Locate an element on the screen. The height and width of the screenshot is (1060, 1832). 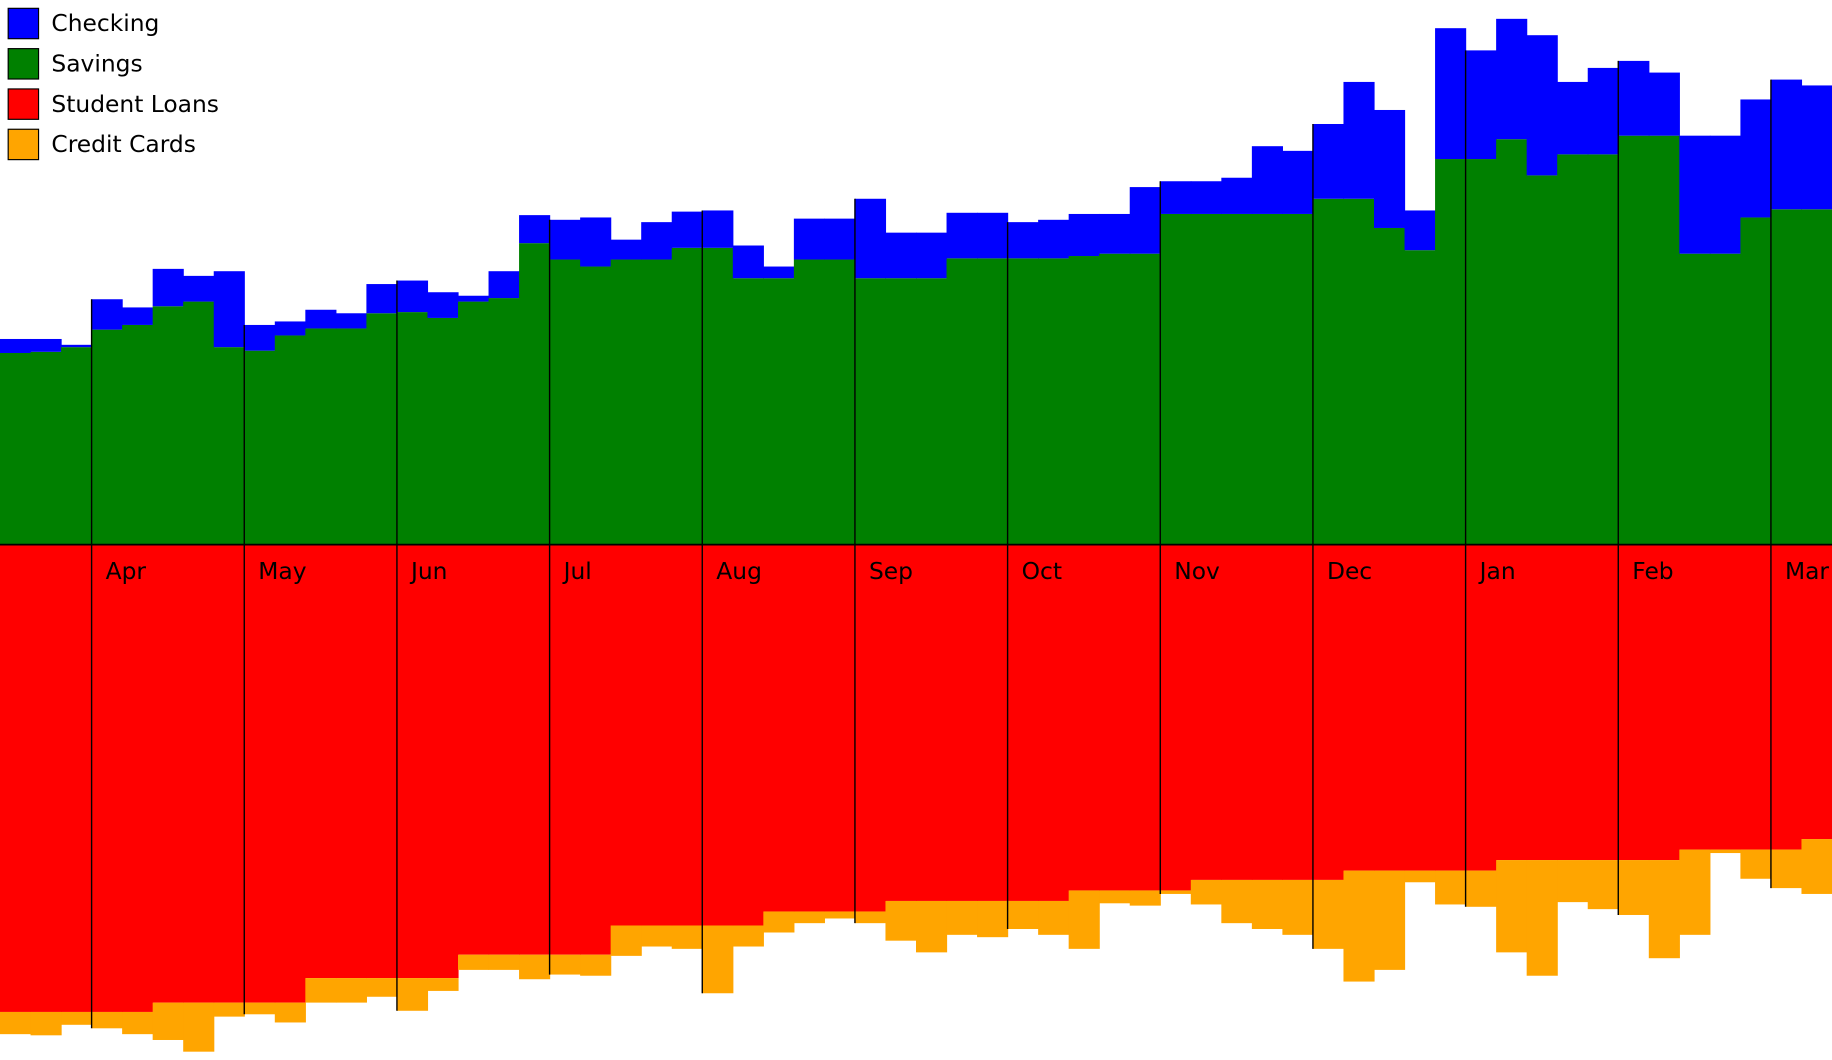
x-tick-label: Dec is located at coordinates (1349, 571).